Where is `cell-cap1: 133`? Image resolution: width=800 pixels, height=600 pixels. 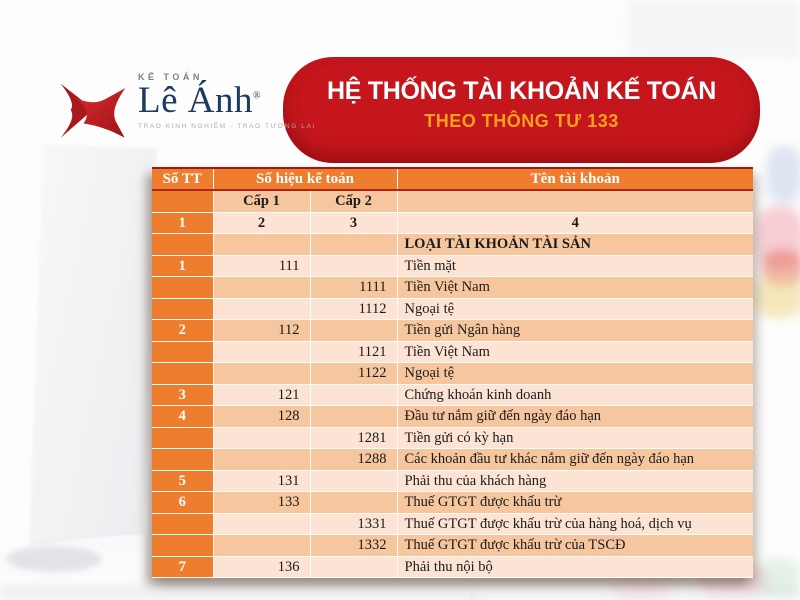
cell-cap1: 133 is located at coordinates (261, 502).